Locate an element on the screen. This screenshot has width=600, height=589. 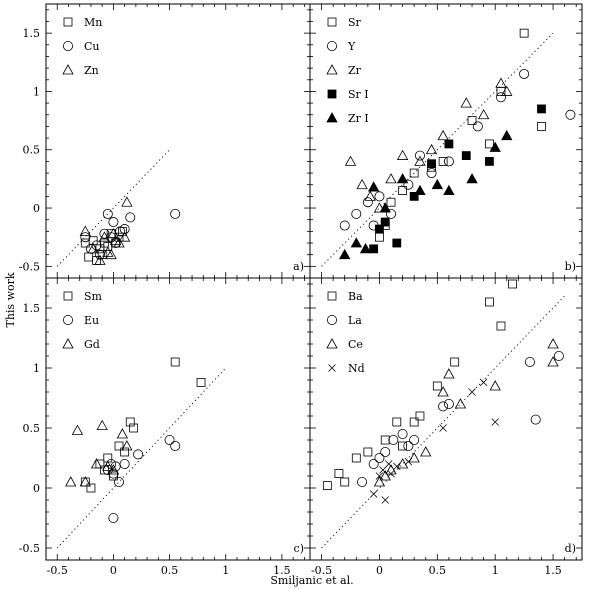
legend: Sr Y Zr Sr I Zr I is located at coordinates (347, 70).